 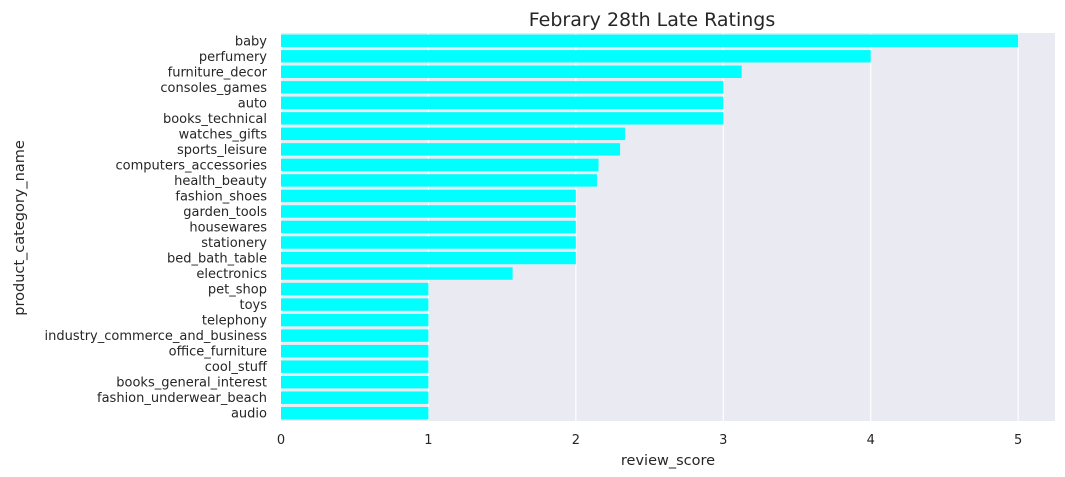 I want to click on bar-books_general_interest, so click(x=355, y=382).